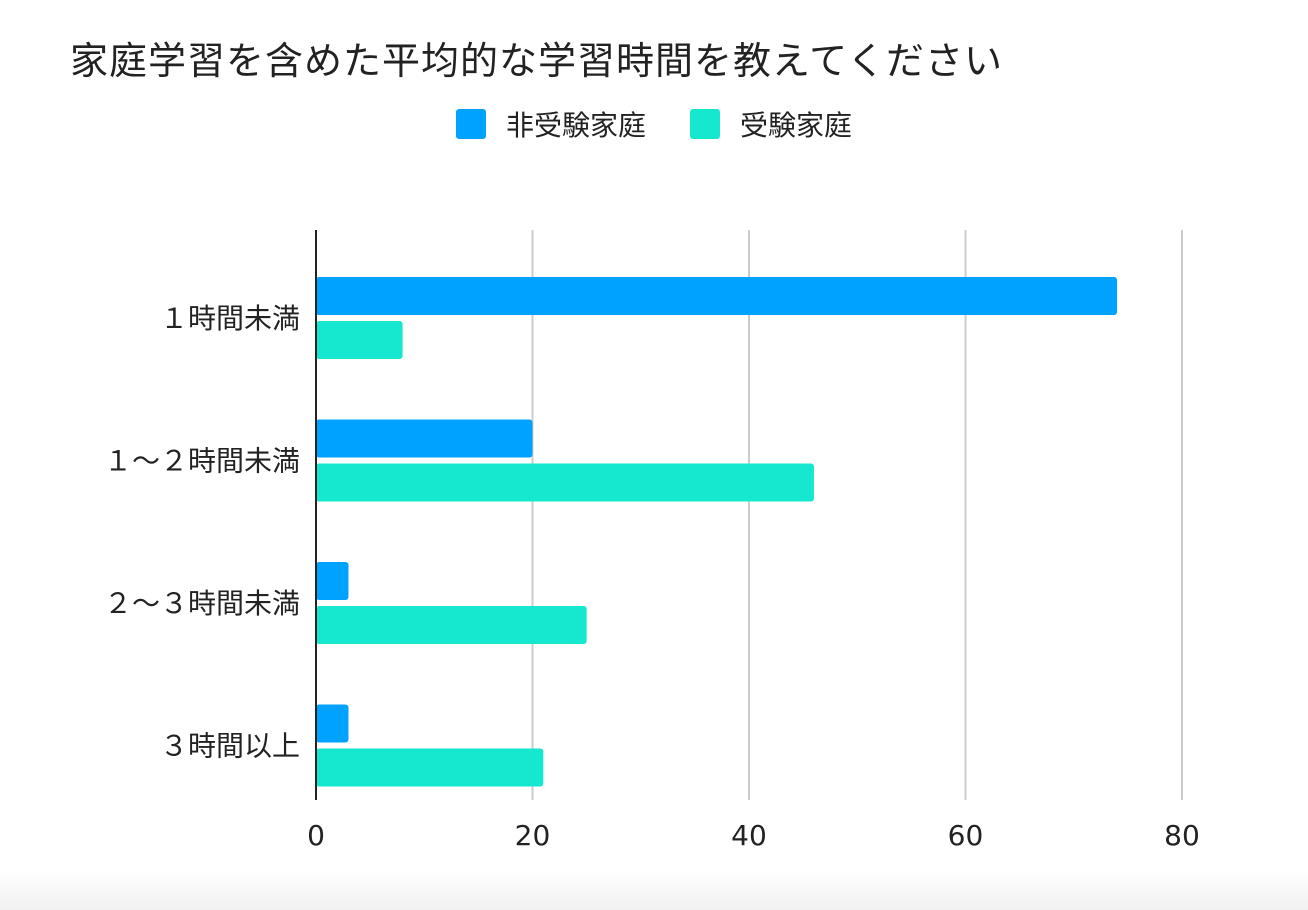 The width and height of the screenshot is (1308, 910). What do you see at coordinates (966, 835) in the screenshot?
I see `x-tick-label-60: 60` at bounding box center [966, 835].